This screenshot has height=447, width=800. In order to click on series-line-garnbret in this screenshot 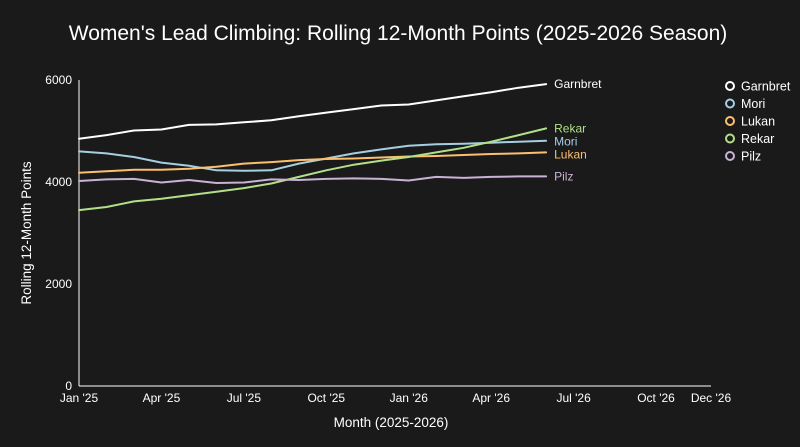, I will do `click(313, 111)`.